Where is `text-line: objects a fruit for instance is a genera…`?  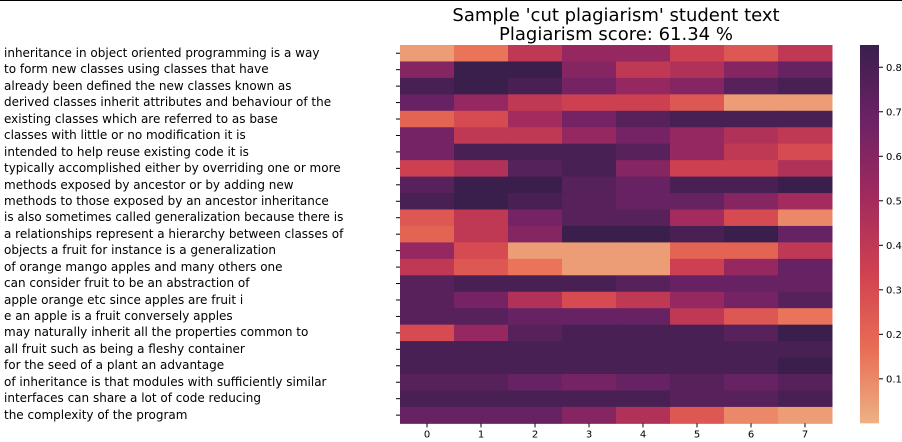
text-line: objects a fruit for instance is a genera… is located at coordinates (140, 250).